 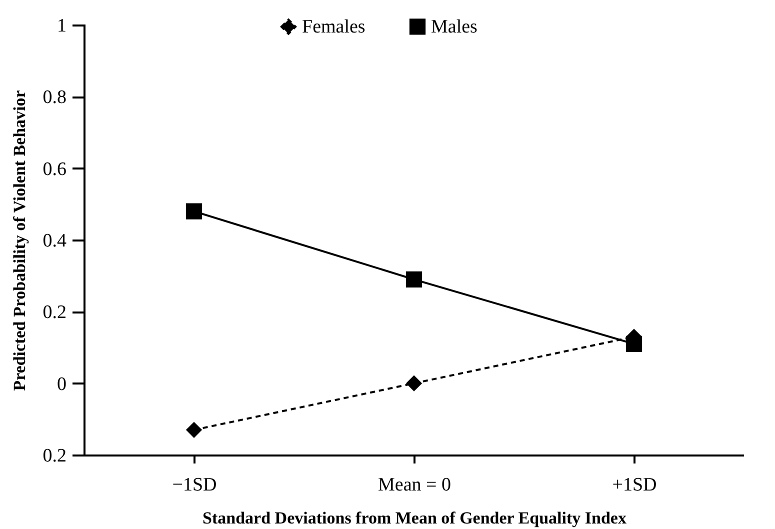 What do you see at coordinates (61, 384) in the screenshot?
I see `y-tick-label: 0` at bounding box center [61, 384].